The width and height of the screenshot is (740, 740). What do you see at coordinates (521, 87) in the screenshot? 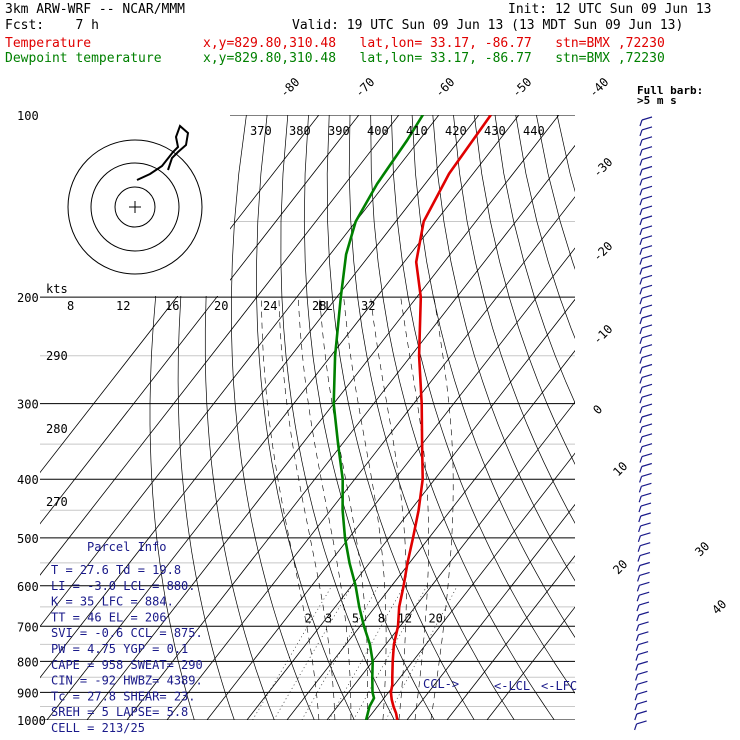
I see `isotherm-label: -50` at bounding box center [521, 87].